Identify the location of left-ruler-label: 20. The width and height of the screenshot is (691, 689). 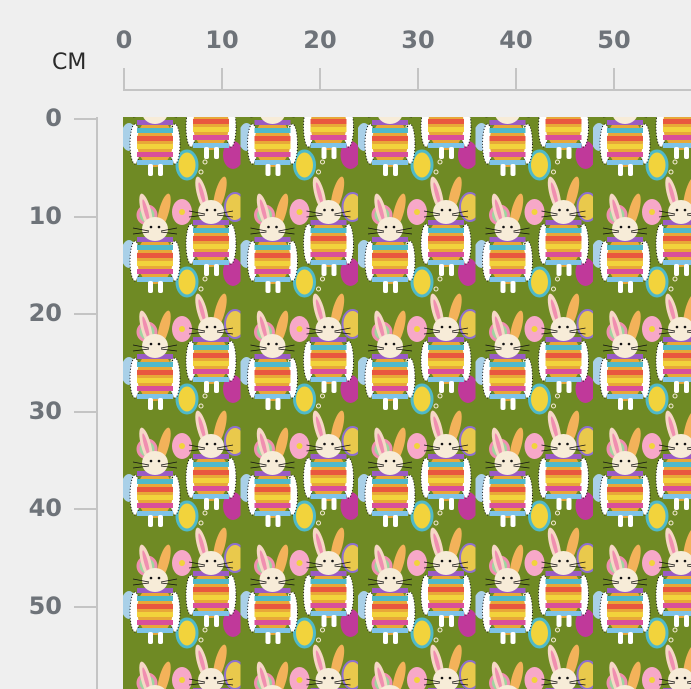
(45, 313).